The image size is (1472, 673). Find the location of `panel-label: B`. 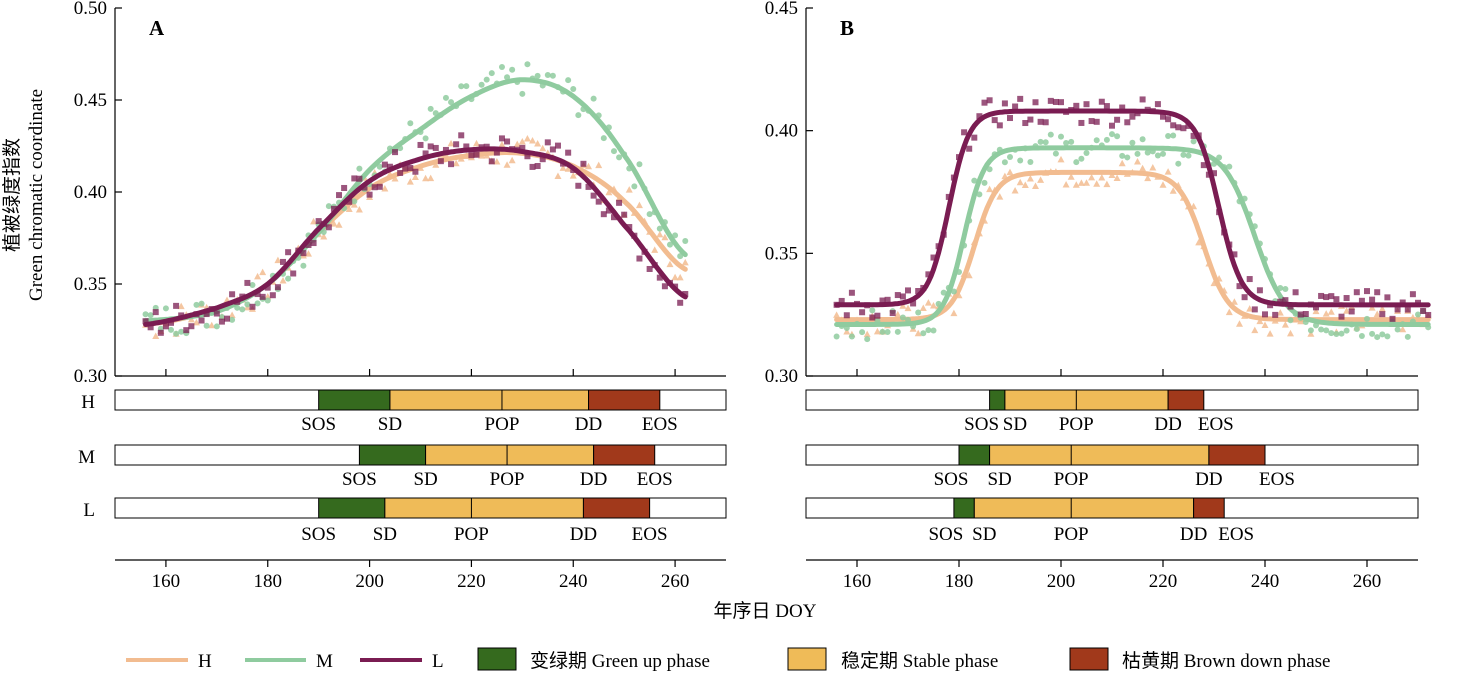

panel-label: B is located at coordinates (847, 28).